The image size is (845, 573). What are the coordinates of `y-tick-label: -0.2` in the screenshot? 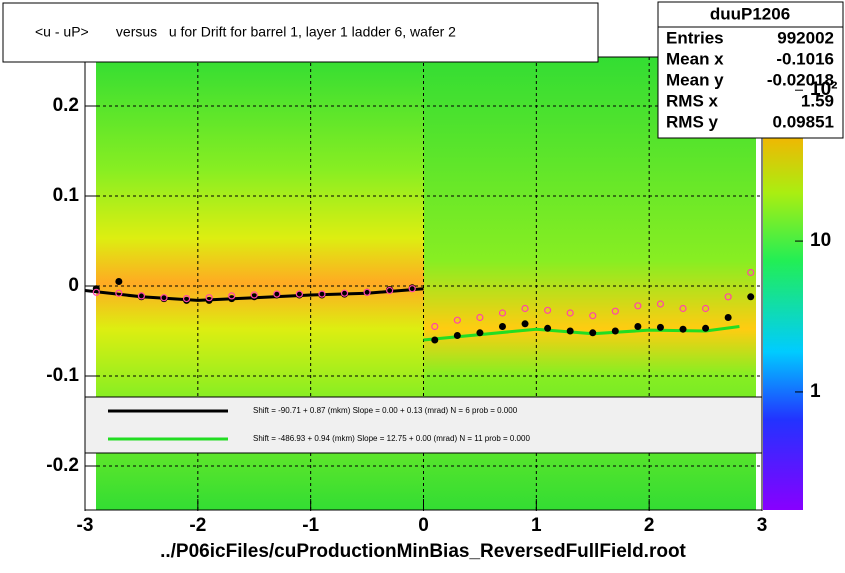 It's located at (62, 465).